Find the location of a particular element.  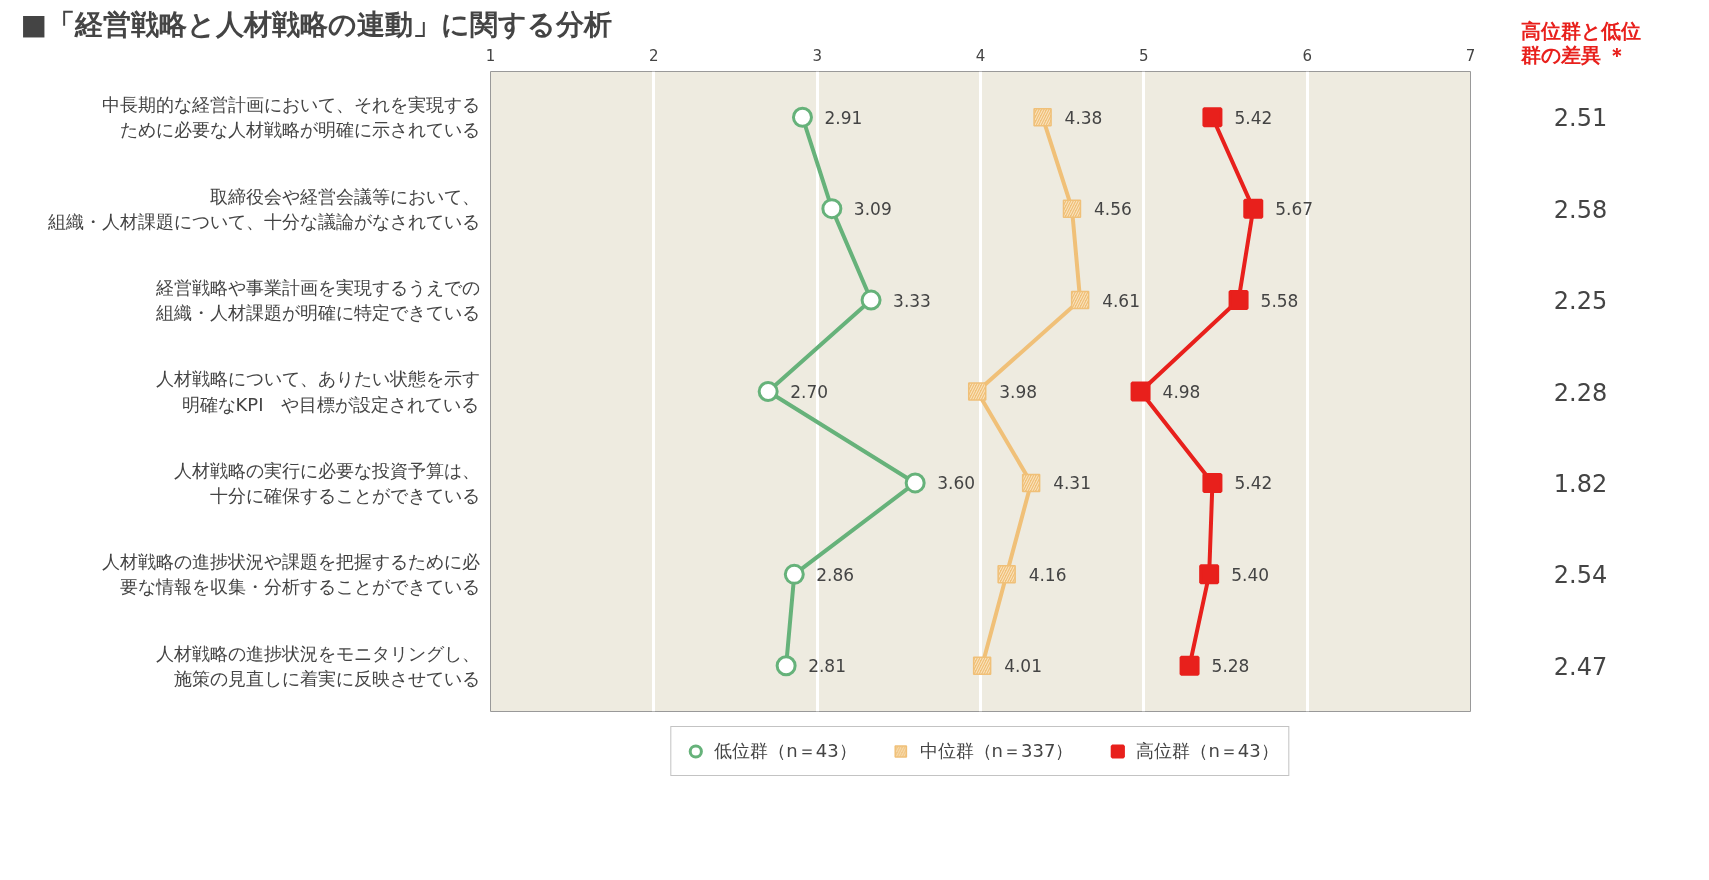

data-label: 4.98 is located at coordinates (1181, 392).